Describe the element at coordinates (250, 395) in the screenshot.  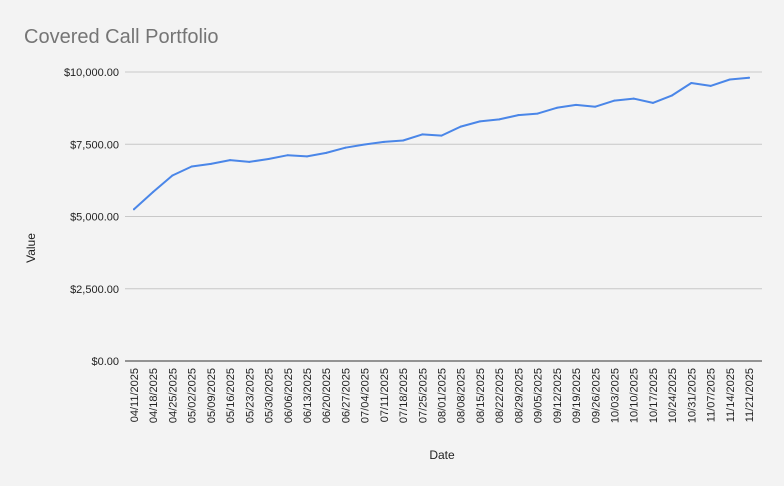
I see `x-tick-label: 05/23/2025` at that location.